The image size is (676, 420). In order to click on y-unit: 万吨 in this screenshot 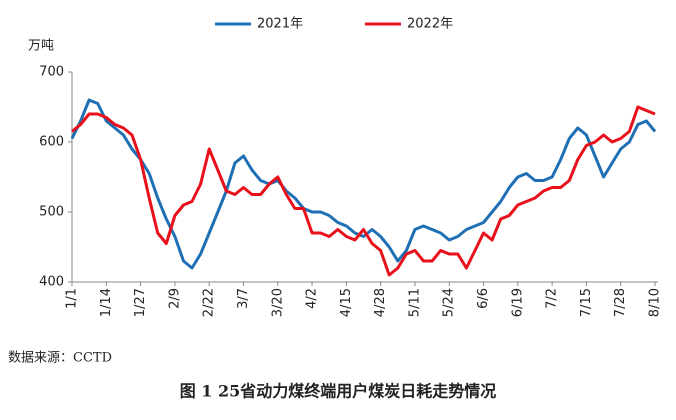, I will do `click(41, 46)`.